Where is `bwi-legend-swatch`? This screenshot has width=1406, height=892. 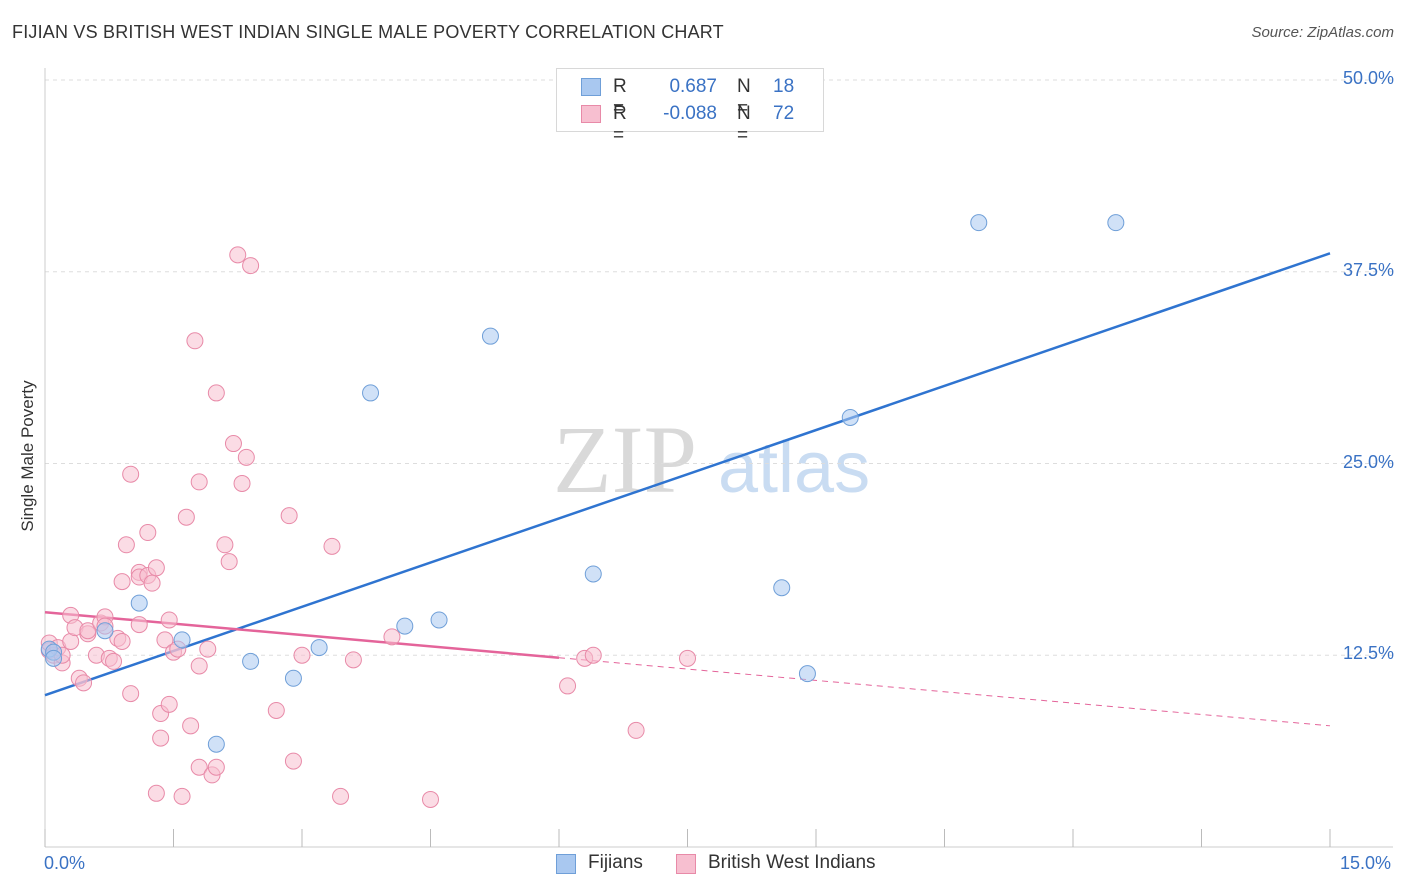 bwi-legend-swatch is located at coordinates (686, 864).